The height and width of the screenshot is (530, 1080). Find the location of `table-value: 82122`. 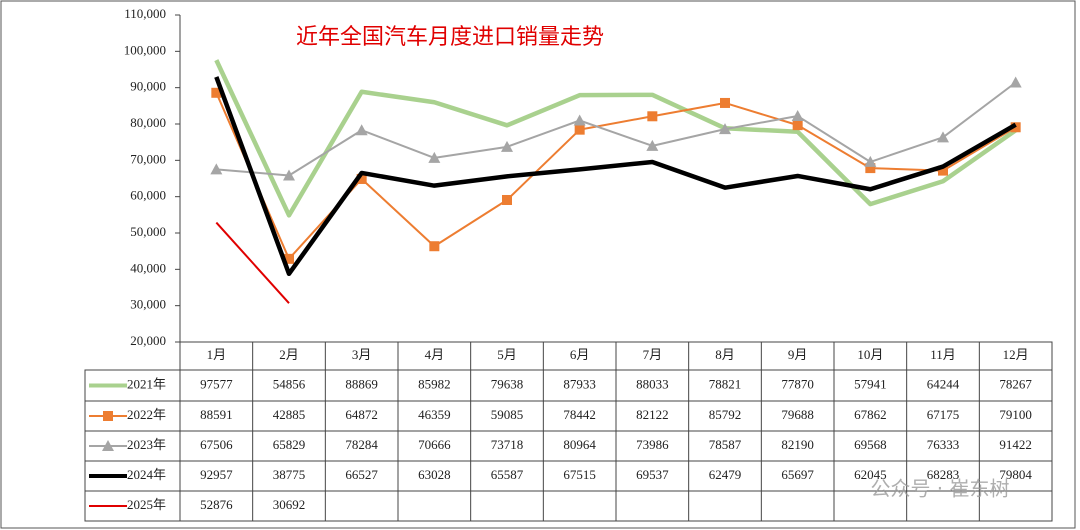

table-value: 82122 is located at coordinates (652, 414).